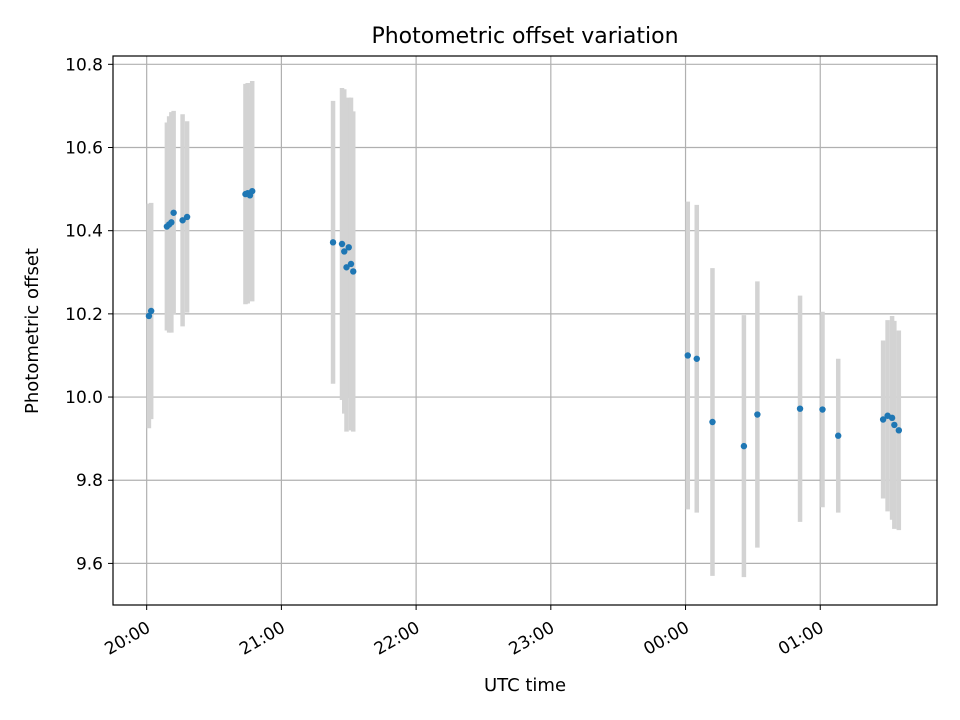 The image size is (960, 720). I want to click on y-tick-label: 10.8, so click(84, 65).